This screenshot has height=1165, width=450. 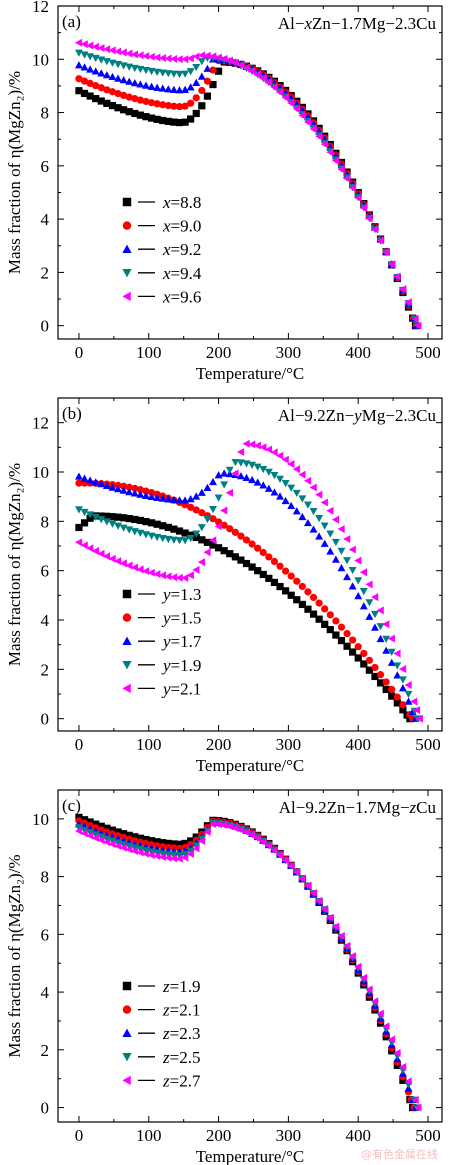 I want to click on panel-label: (c), so click(x=71, y=805).